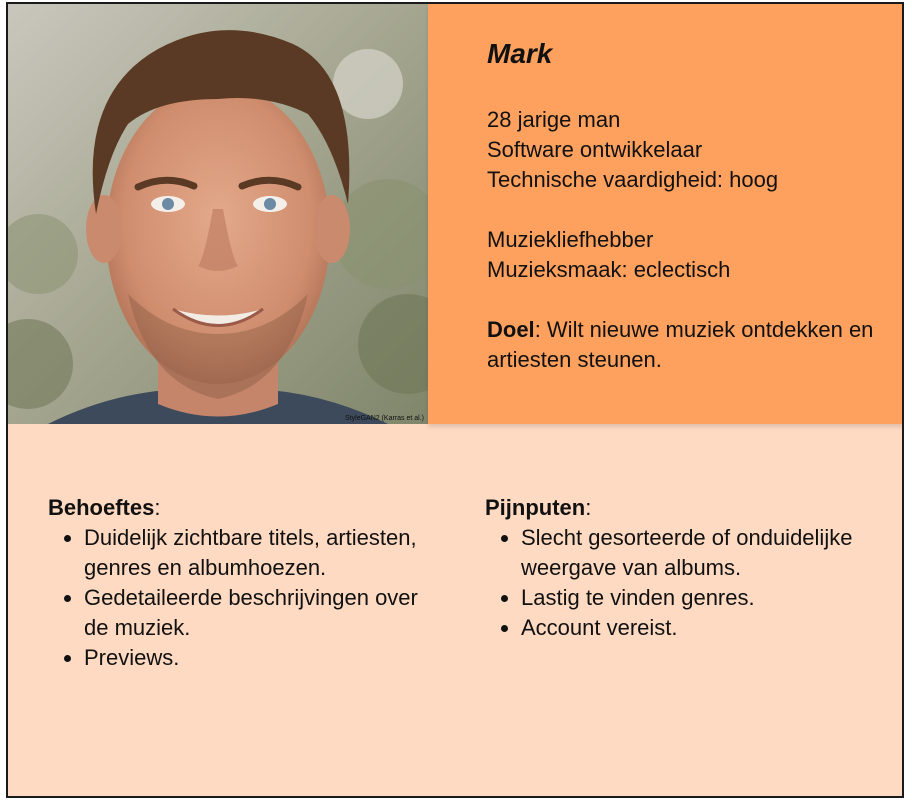 This screenshot has width=912, height=800. I want to click on pain-points-colon: :, so click(588, 507).